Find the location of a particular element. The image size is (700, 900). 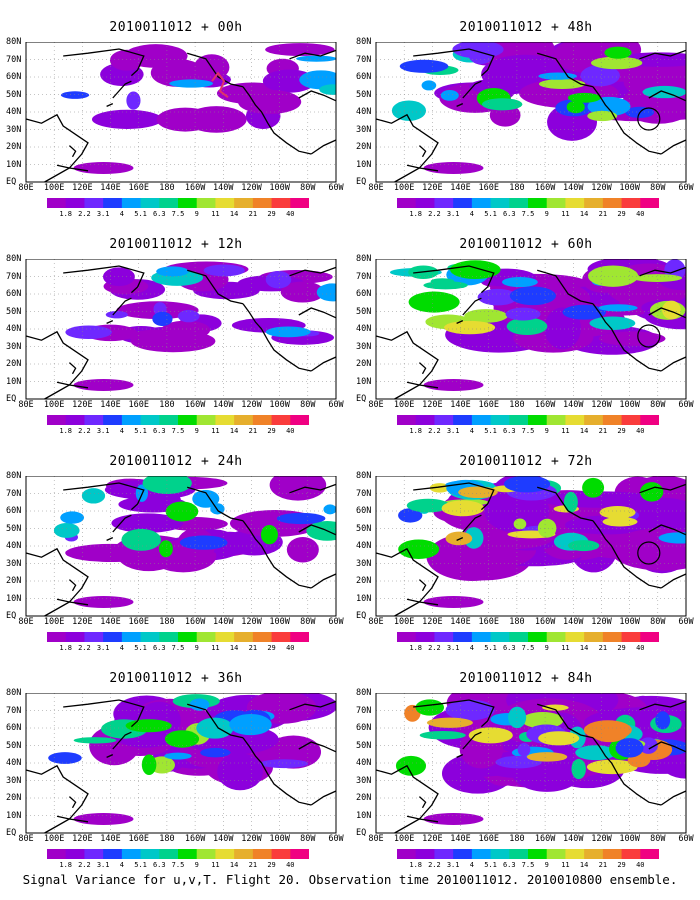

colorbar is located at coordinates (528, 420).